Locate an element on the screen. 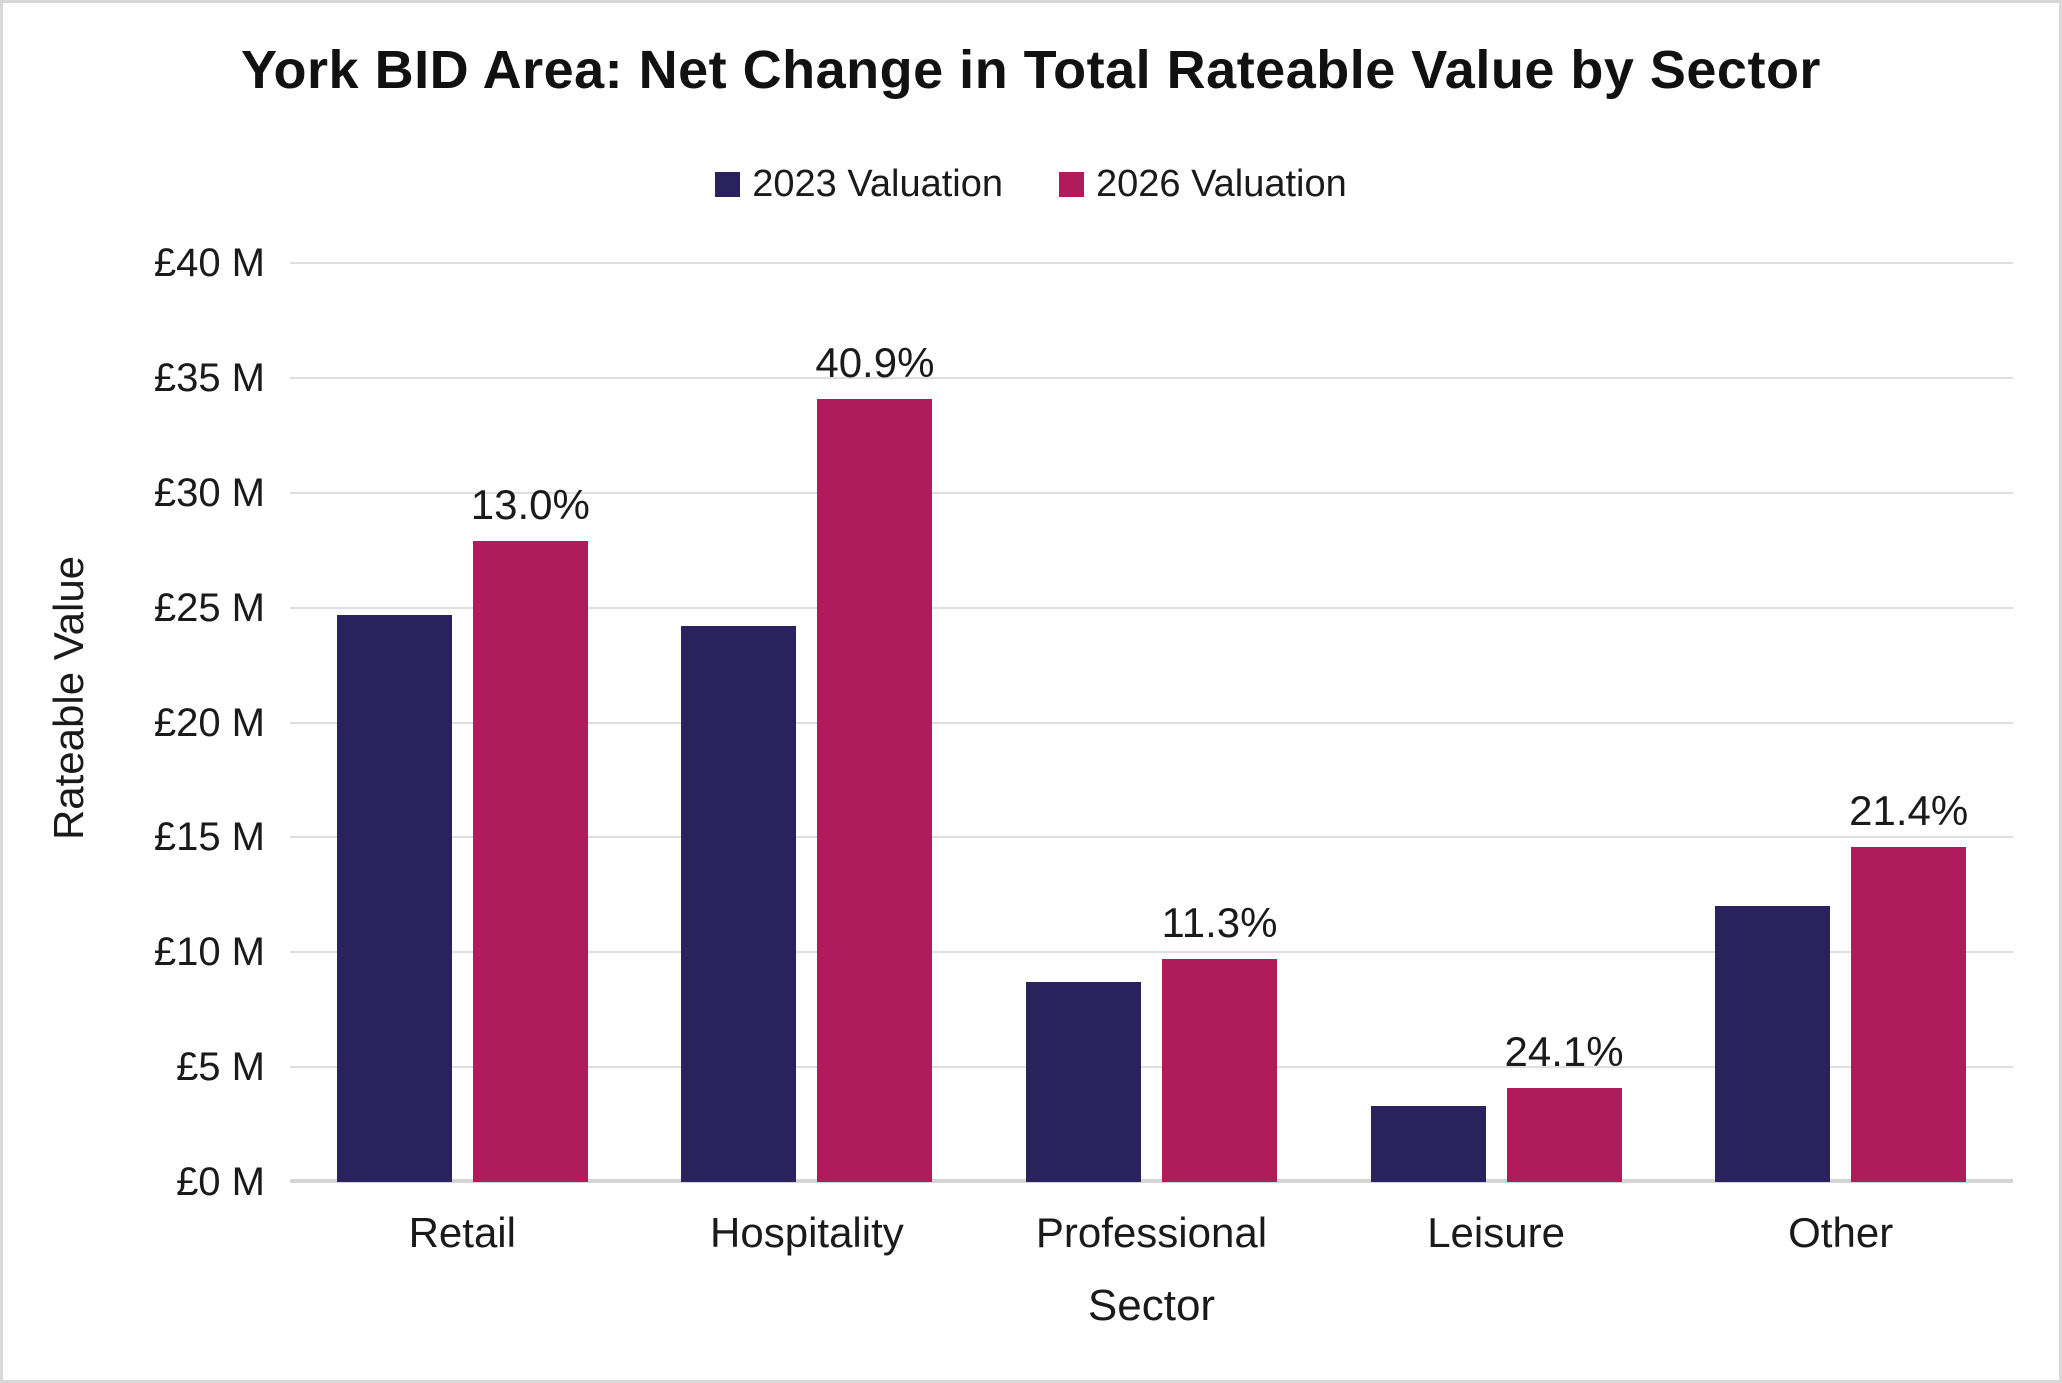 This screenshot has height=1383, width=2062. y-tick-label: £30 M is located at coordinates (209, 492).